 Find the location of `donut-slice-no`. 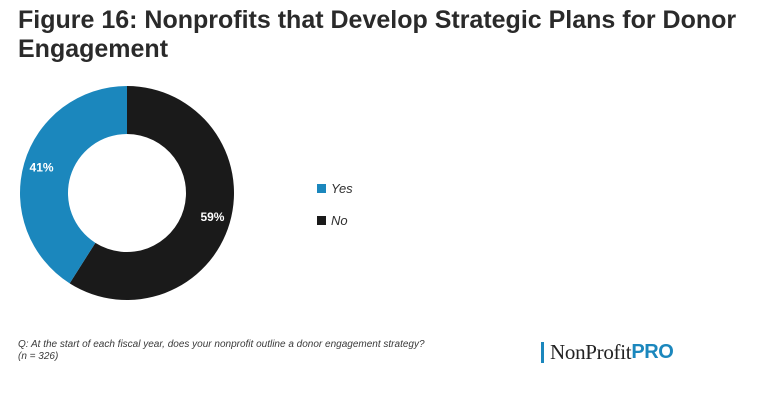

donut-slice-no is located at coordinates (152, 193).